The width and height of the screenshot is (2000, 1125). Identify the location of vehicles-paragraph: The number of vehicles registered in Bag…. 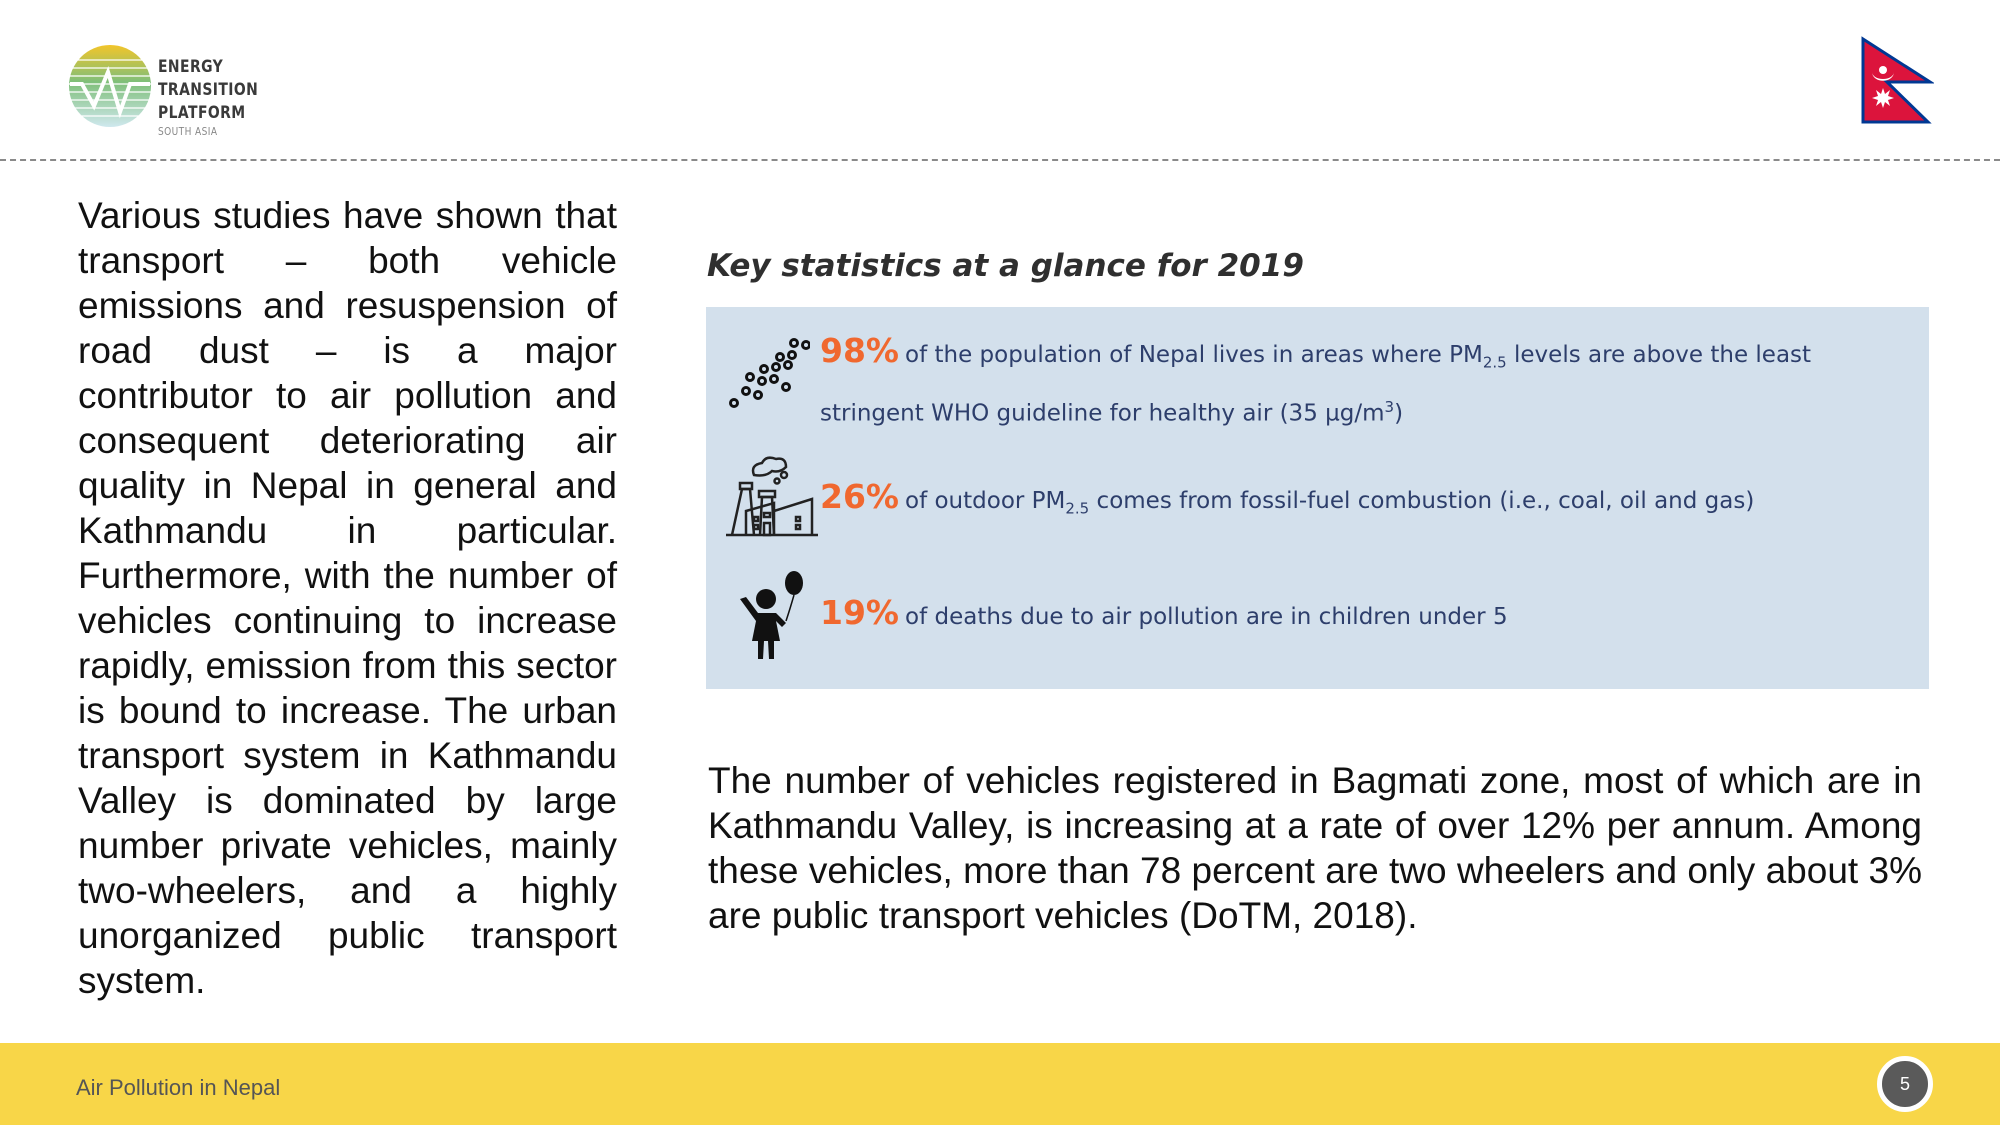
(1315, 848).